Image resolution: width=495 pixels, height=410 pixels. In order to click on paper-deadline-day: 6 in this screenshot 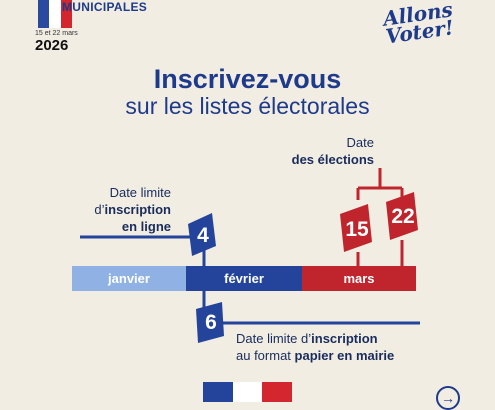, I will do `click(211, 322)`.